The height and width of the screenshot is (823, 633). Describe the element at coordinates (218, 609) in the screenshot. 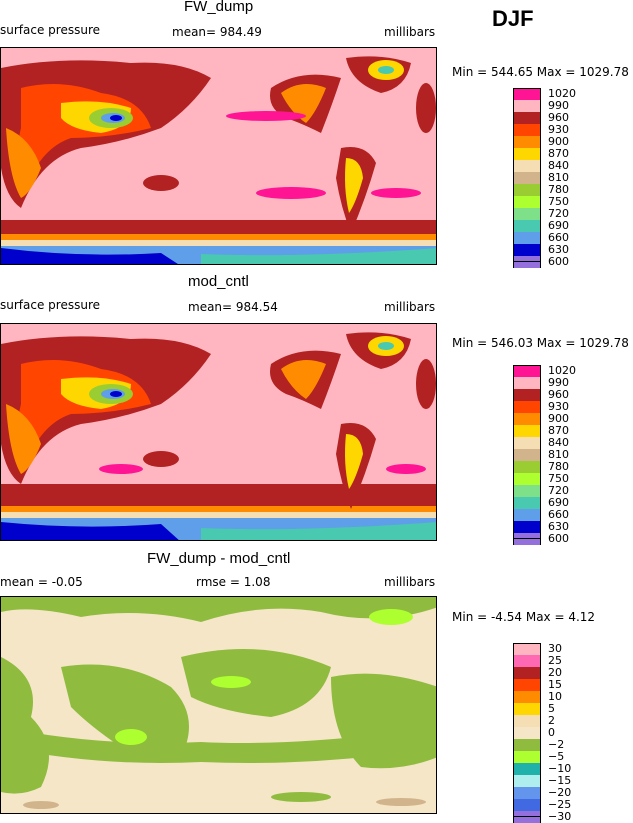

I see `panel3-north-band` at that location.